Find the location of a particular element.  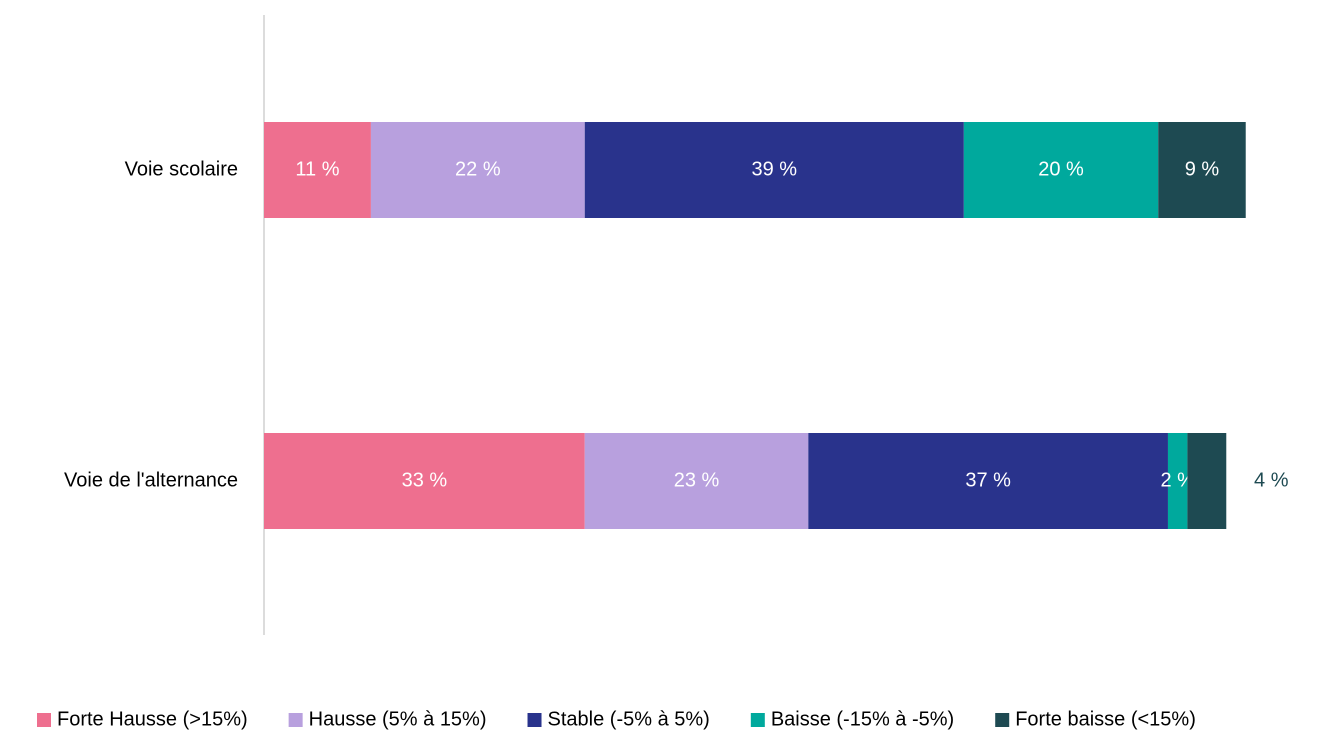

value-label: 37 % is located at coordinates (988, 480).